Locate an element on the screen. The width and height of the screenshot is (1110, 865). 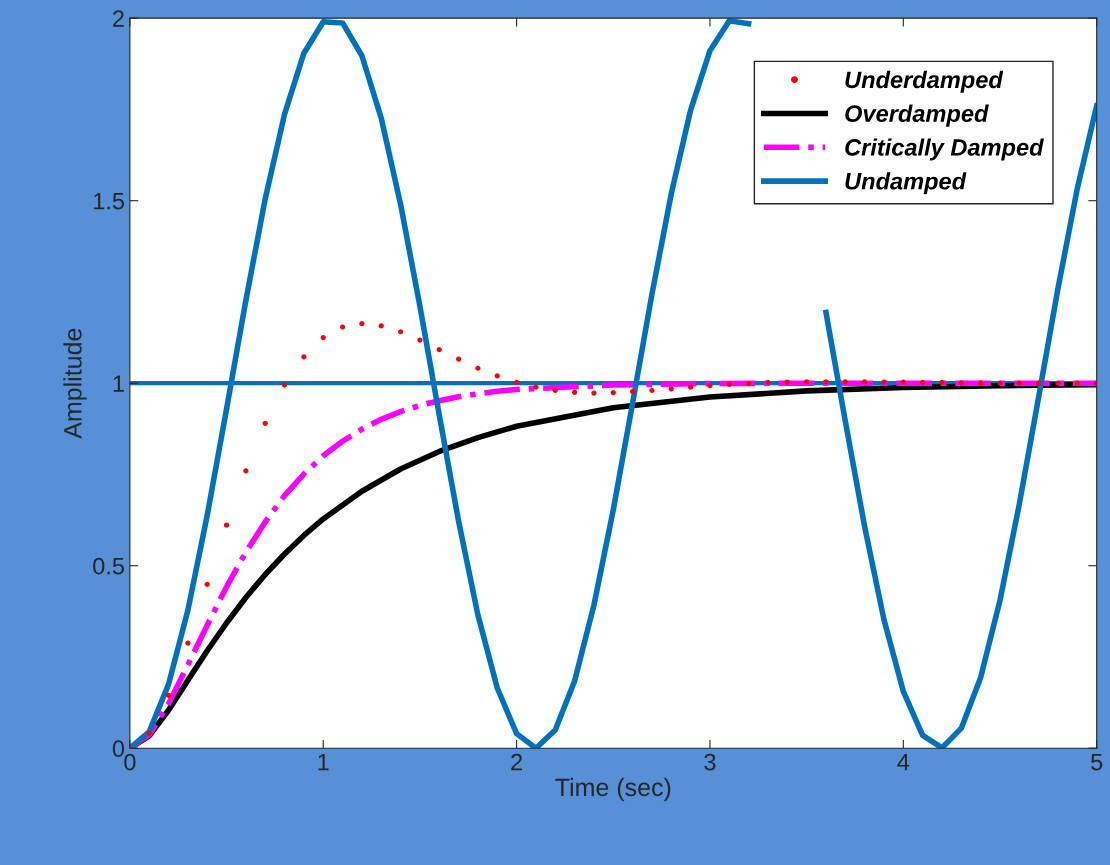
y-tick-label: 0.5 is located at coordinates (109, 566).